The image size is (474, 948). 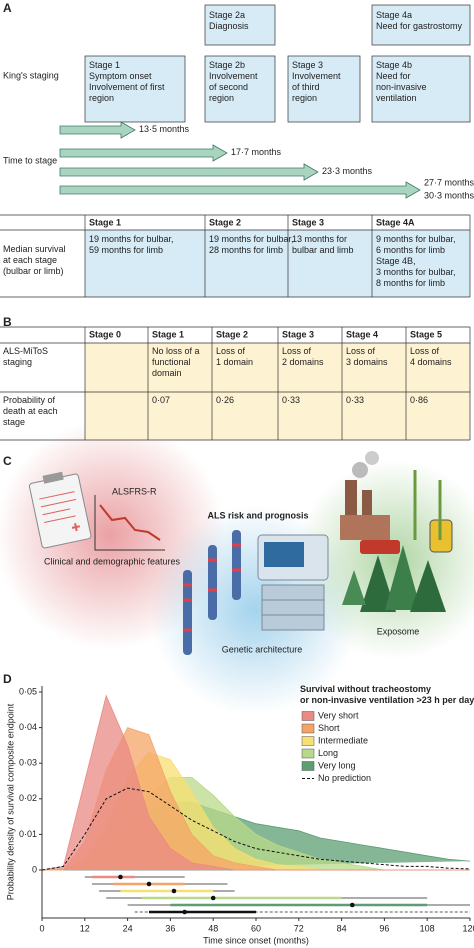 I want to click on legend-label: Very short, so click(x=338, y=715).